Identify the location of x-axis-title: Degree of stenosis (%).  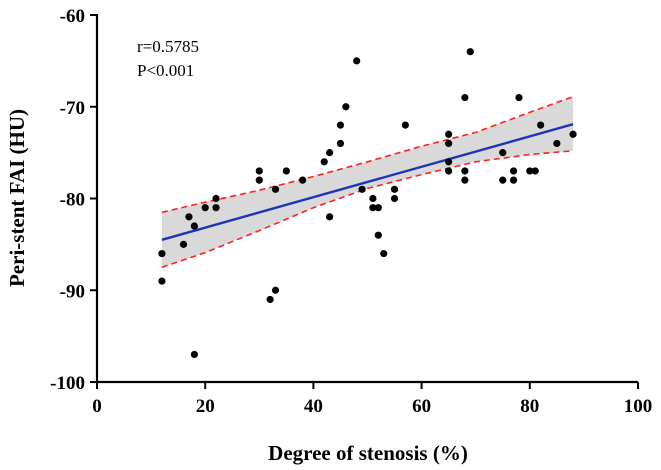
(368, 453).